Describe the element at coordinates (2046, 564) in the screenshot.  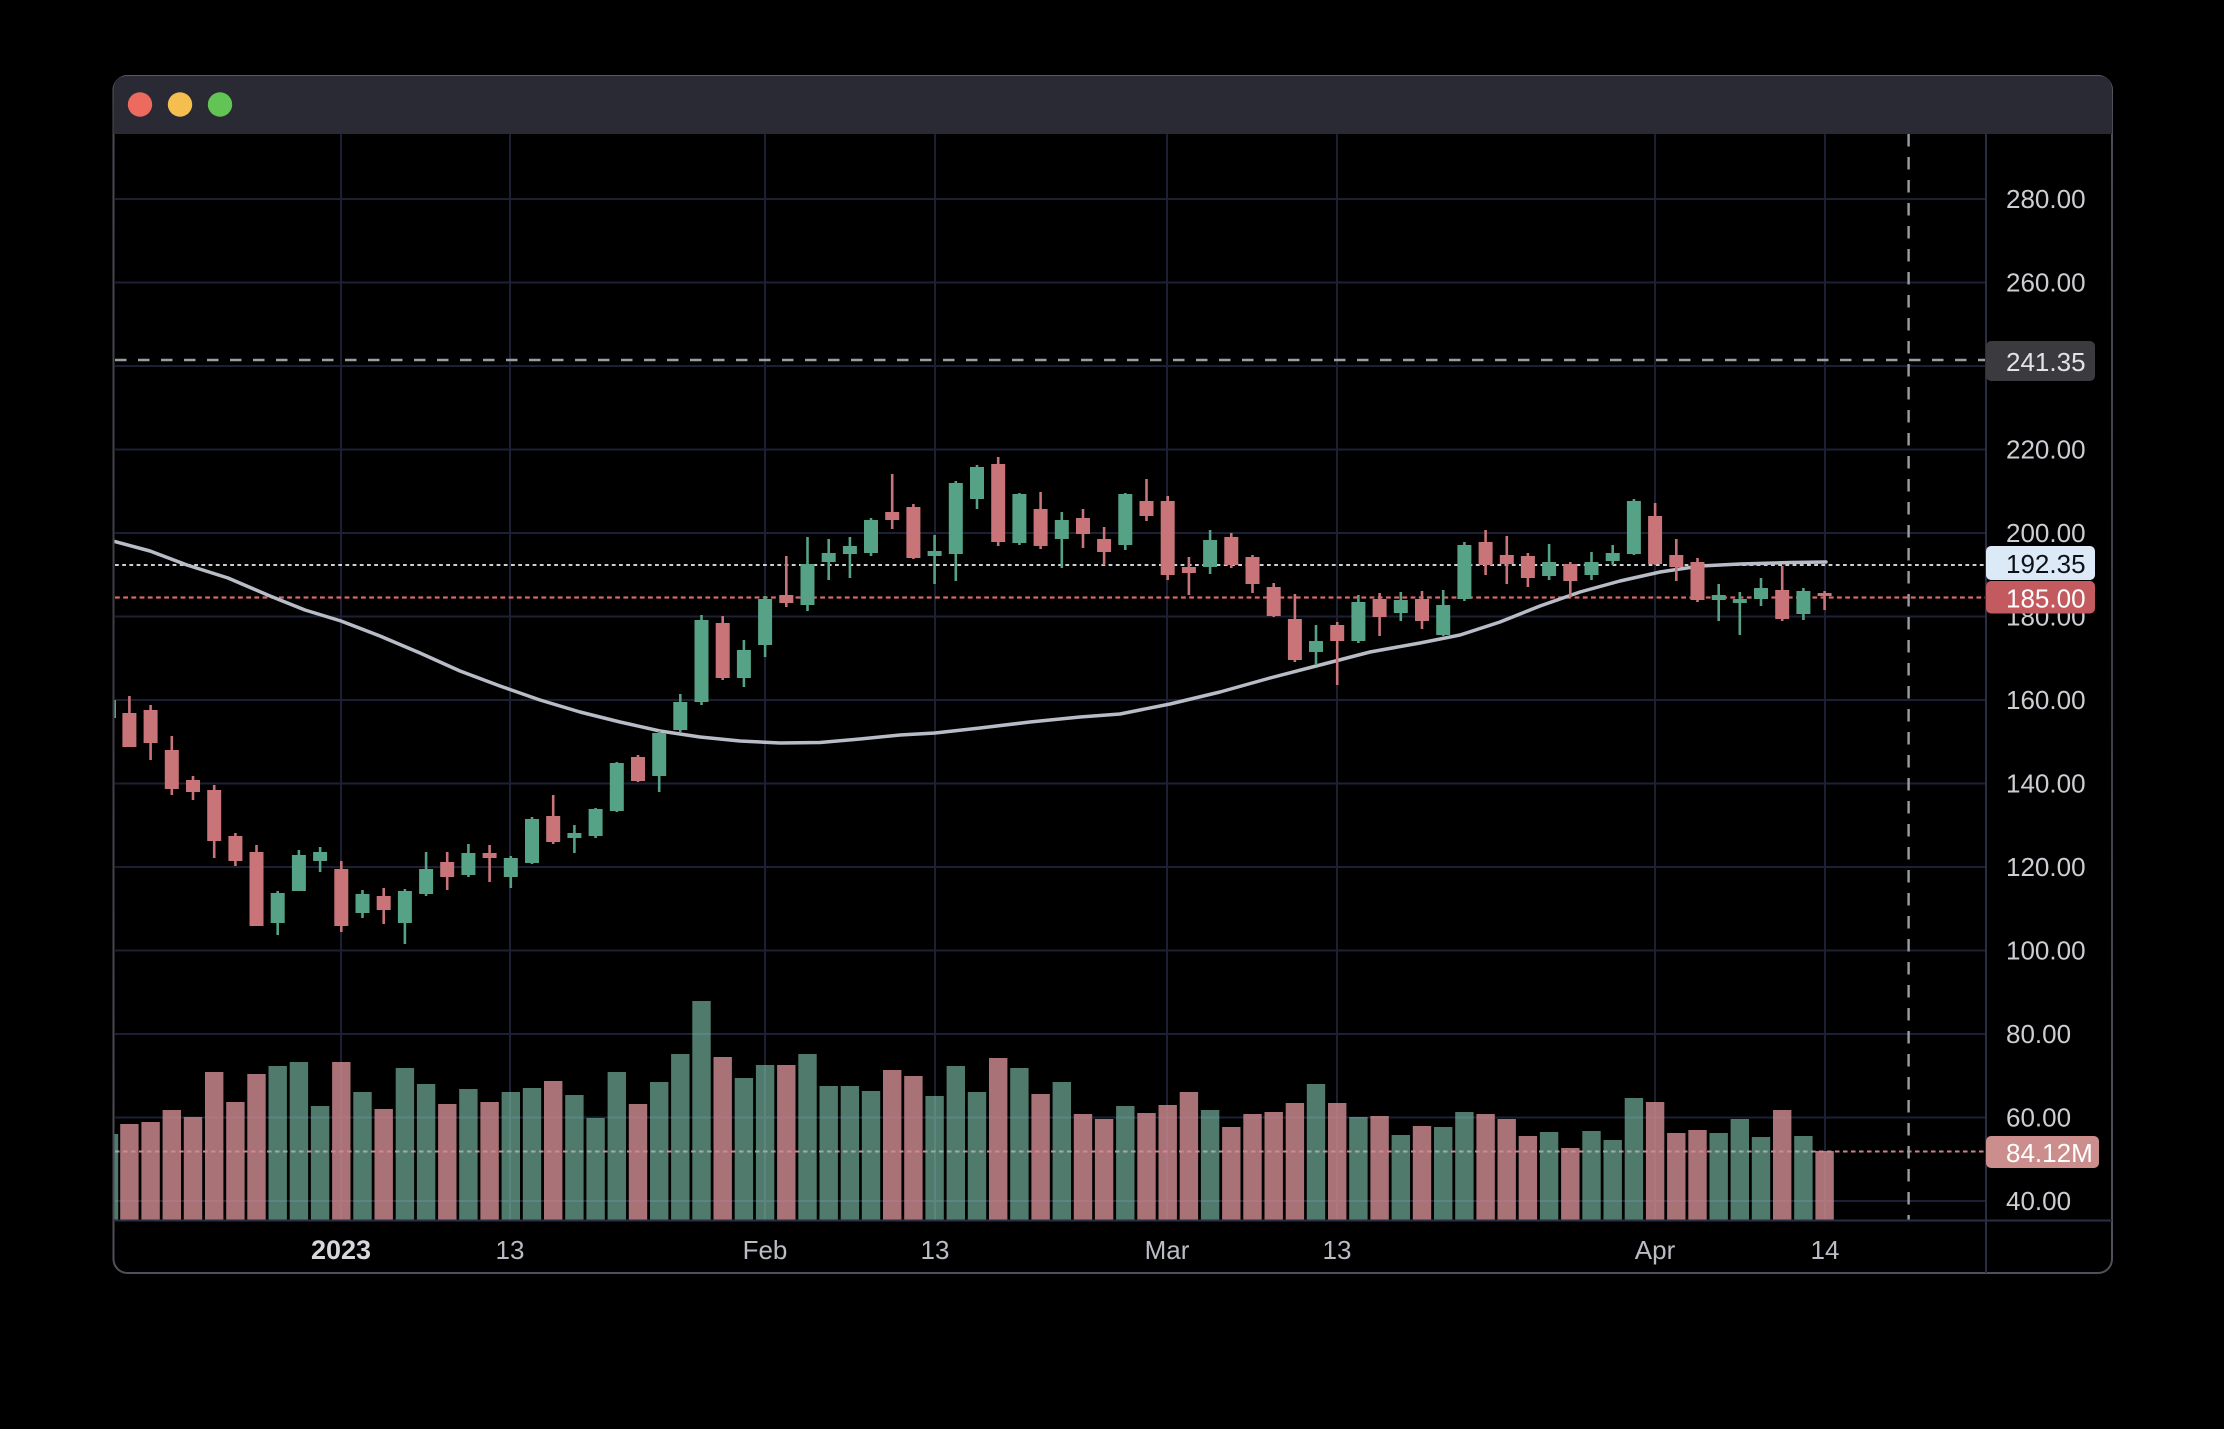
I see `svg-text: 192.35` at that location.